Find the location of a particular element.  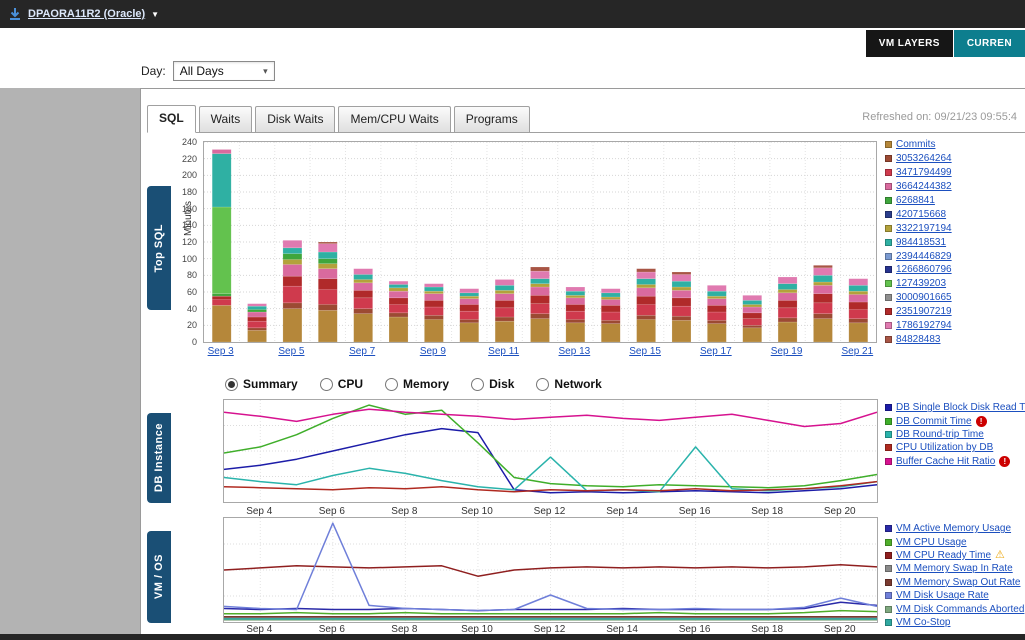

y-tick-label: 220 is located at coordinates (189, 158).